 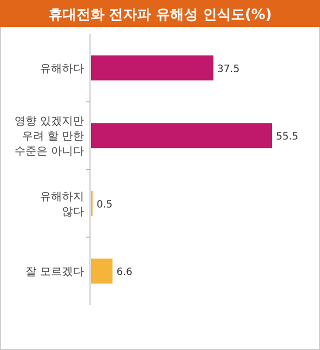 I want to click on chart-title: 휴대전화 전자파 유해성 인식도(%), so click(x=160, y=15).